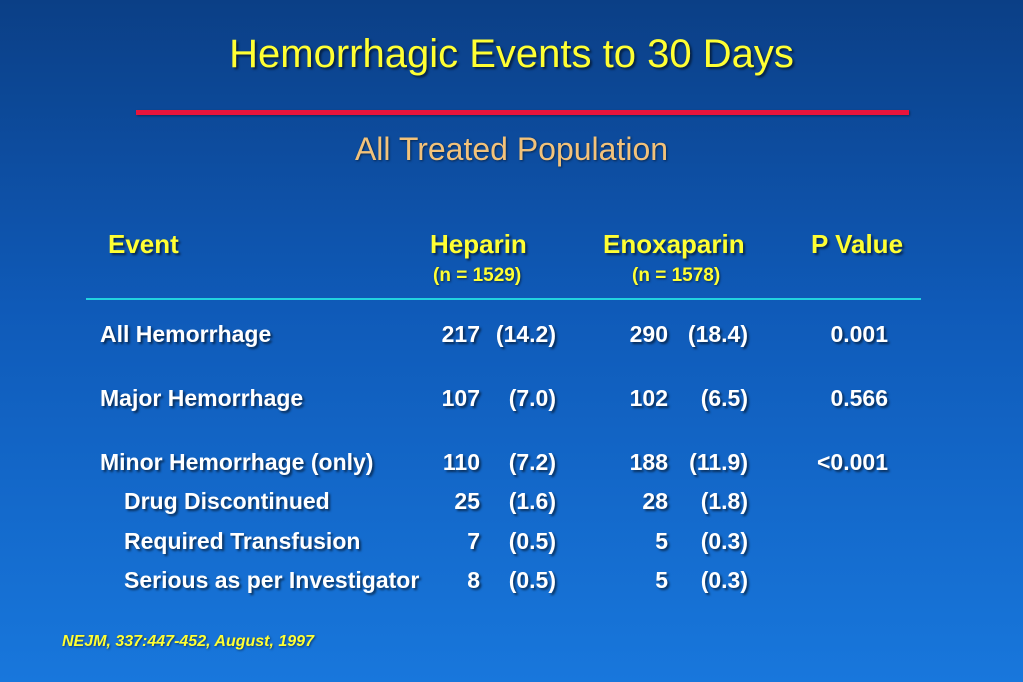 This screenshot has height=682, width=1023. I want to click on heparin-count: 217, so click(460, 334).